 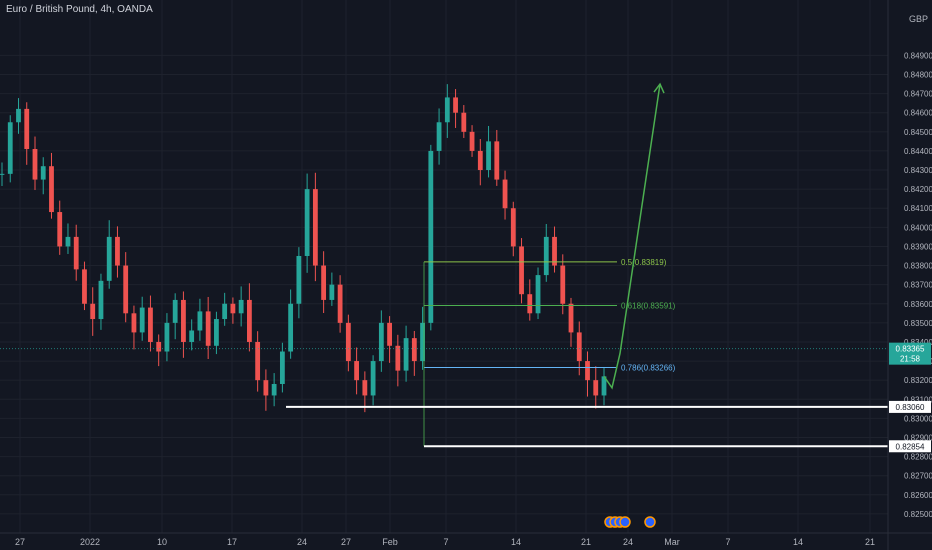 What do you see at coordinates (918, 246) in the screenshot?
I see `y-tick-label: 0.83900` at bounding box center [918, 246].